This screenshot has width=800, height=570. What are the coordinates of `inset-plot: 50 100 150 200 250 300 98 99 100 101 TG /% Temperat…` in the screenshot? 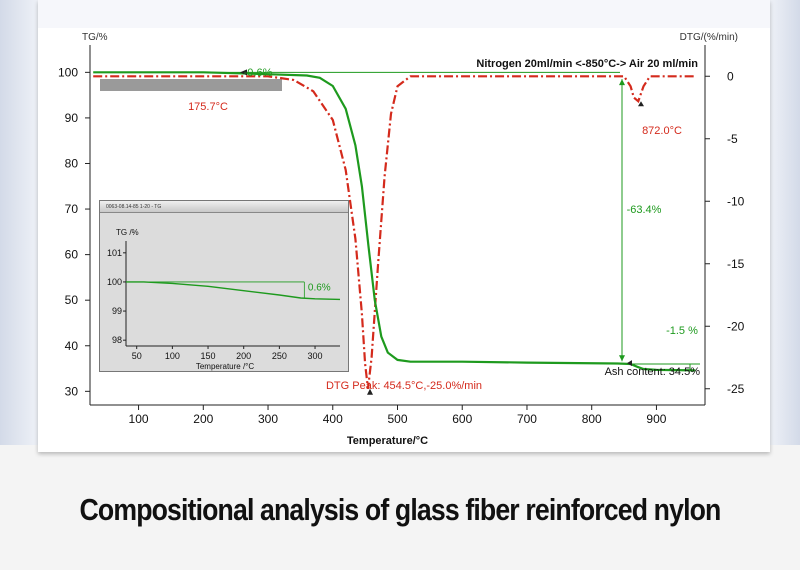 It's located at (224, 299).